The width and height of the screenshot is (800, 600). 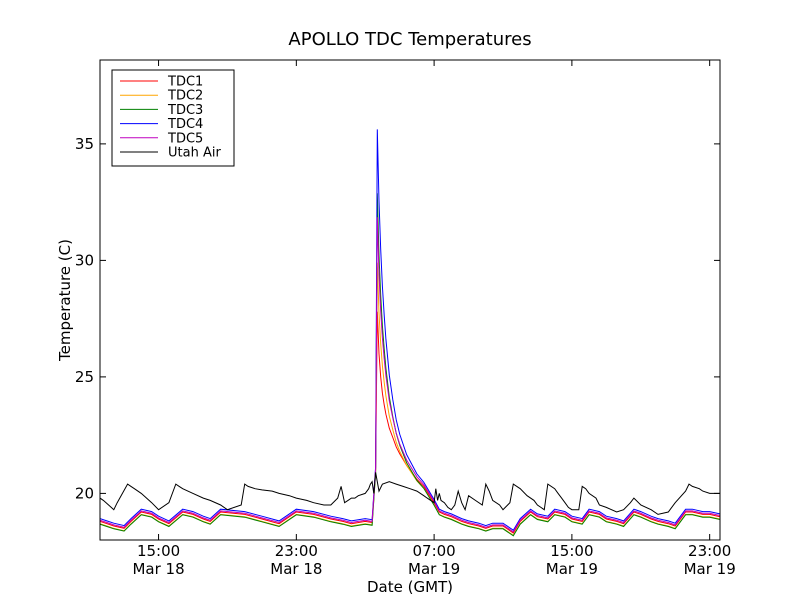 What do you see at coordinates (185, 110) in the screenshot?
I see `legend-label: TDC3` at bounding box center [185, 110].